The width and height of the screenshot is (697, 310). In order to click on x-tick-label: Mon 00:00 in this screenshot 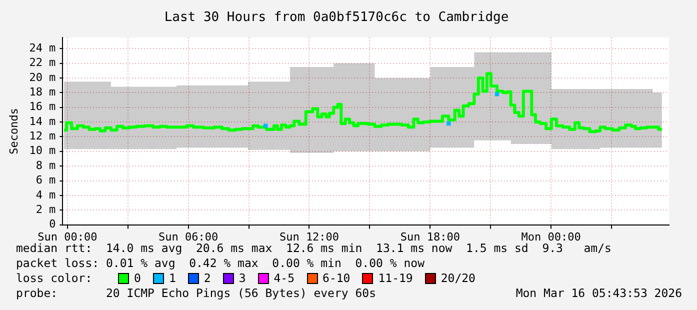, I will do `click(551, 237)`.